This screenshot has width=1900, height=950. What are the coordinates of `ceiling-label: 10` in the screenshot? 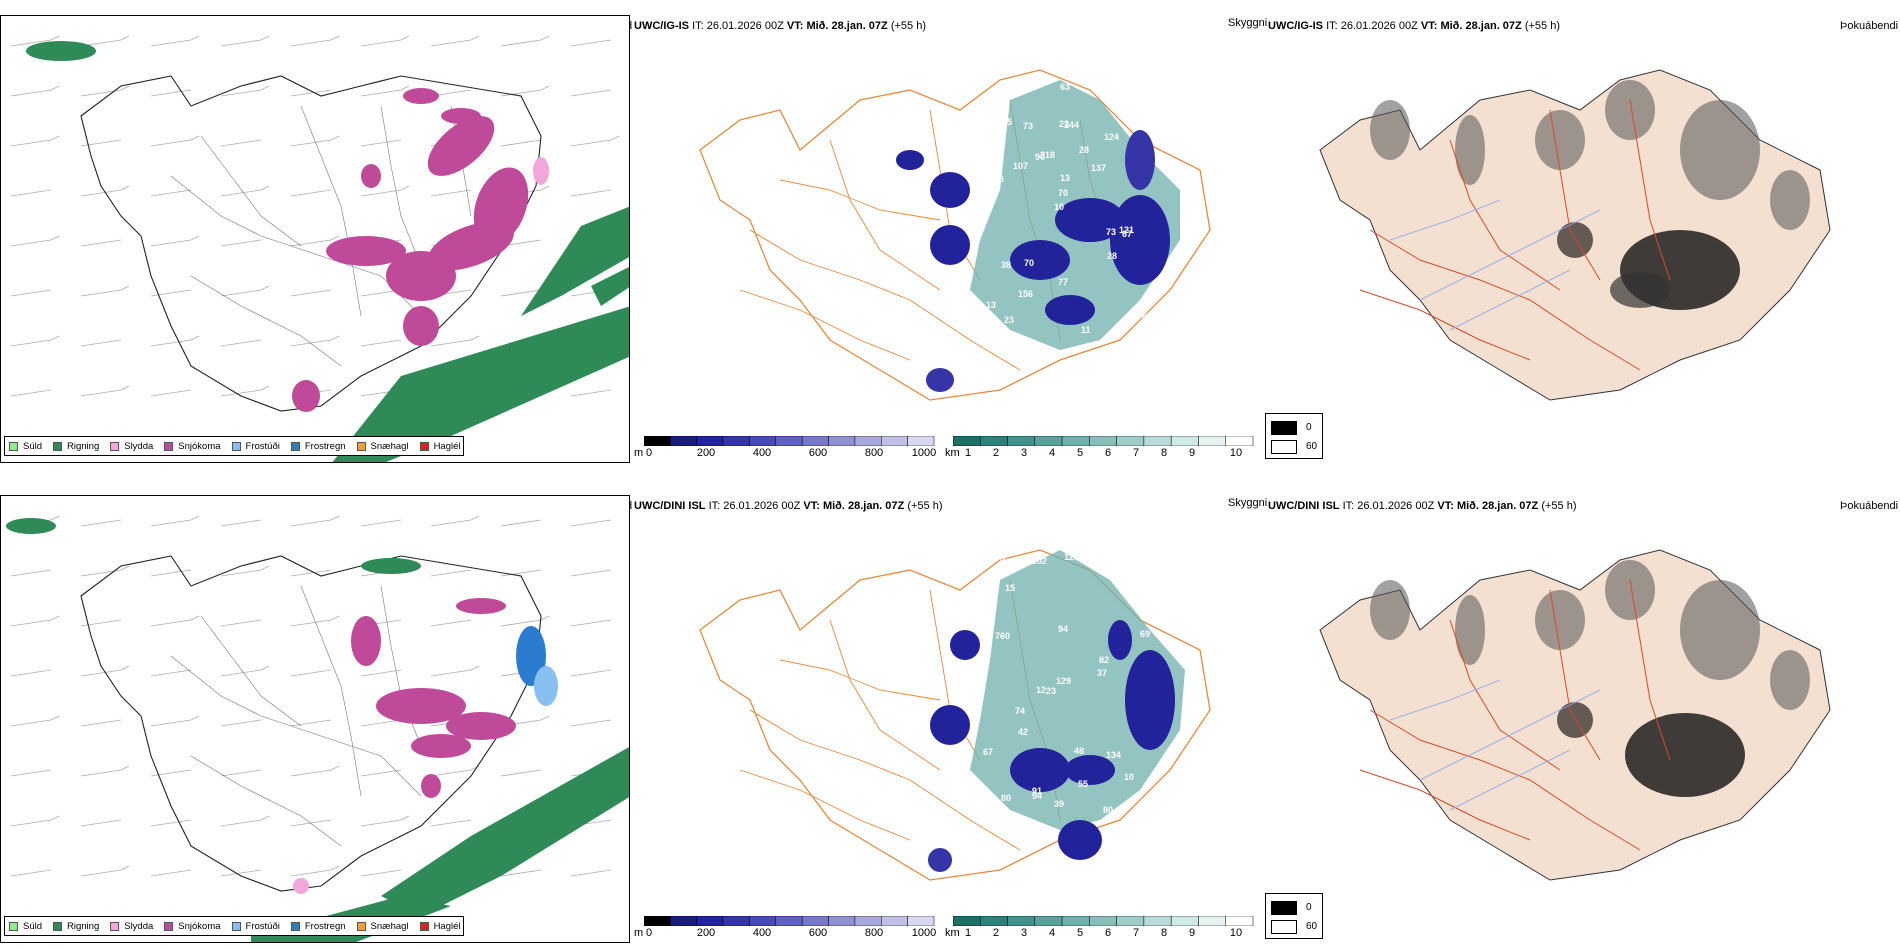 It's located at (1129, 777).